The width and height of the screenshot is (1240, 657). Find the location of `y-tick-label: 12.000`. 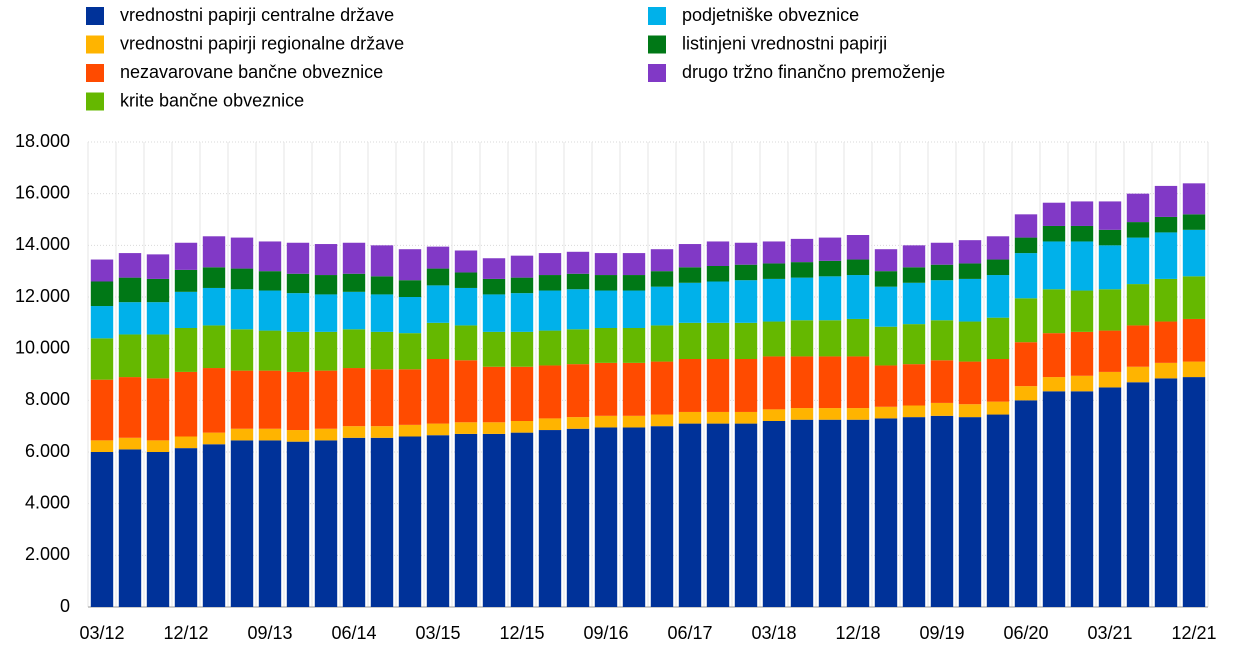

y-tick-label: 12.000 is located at coordinates (42, 296).